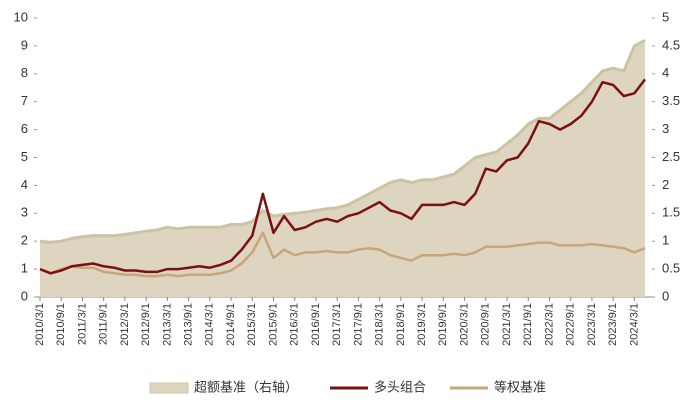  I want to click on x-tick-label: 2011/3/1, so click(82, 324).